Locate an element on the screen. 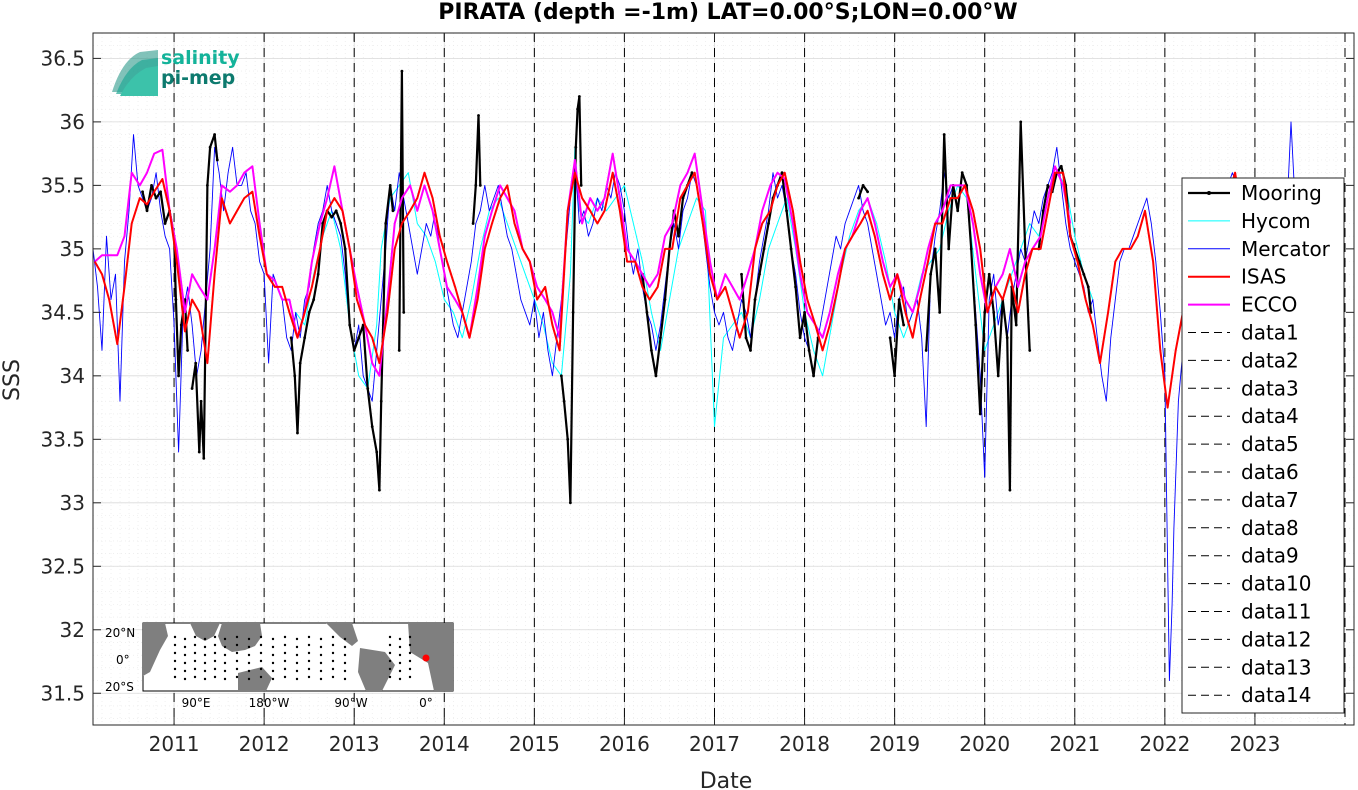 The image size is (1358, 790). y-tick-label: 32.5 is located at coordinates (62, 566).